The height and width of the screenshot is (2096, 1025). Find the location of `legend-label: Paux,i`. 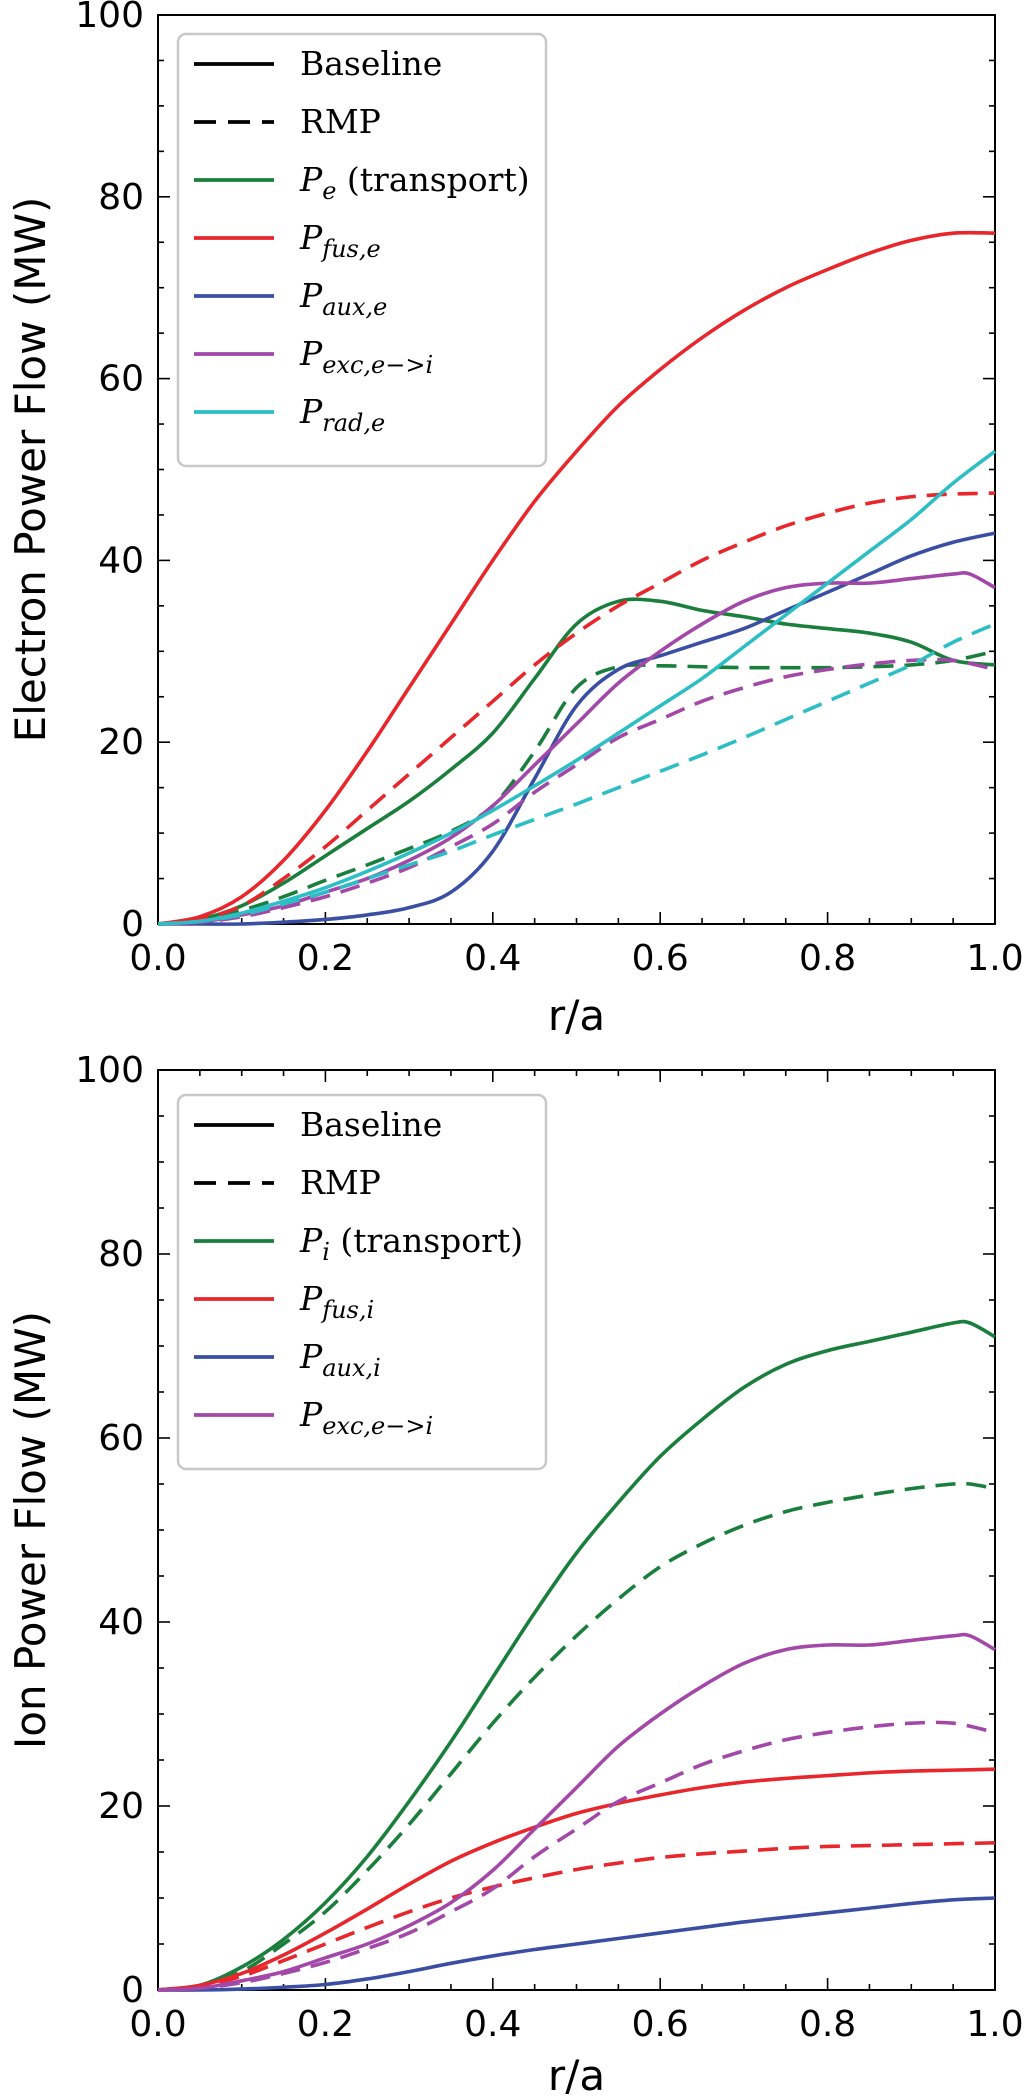

legend-label: Paux,i is located at coordinates (340, 1359).